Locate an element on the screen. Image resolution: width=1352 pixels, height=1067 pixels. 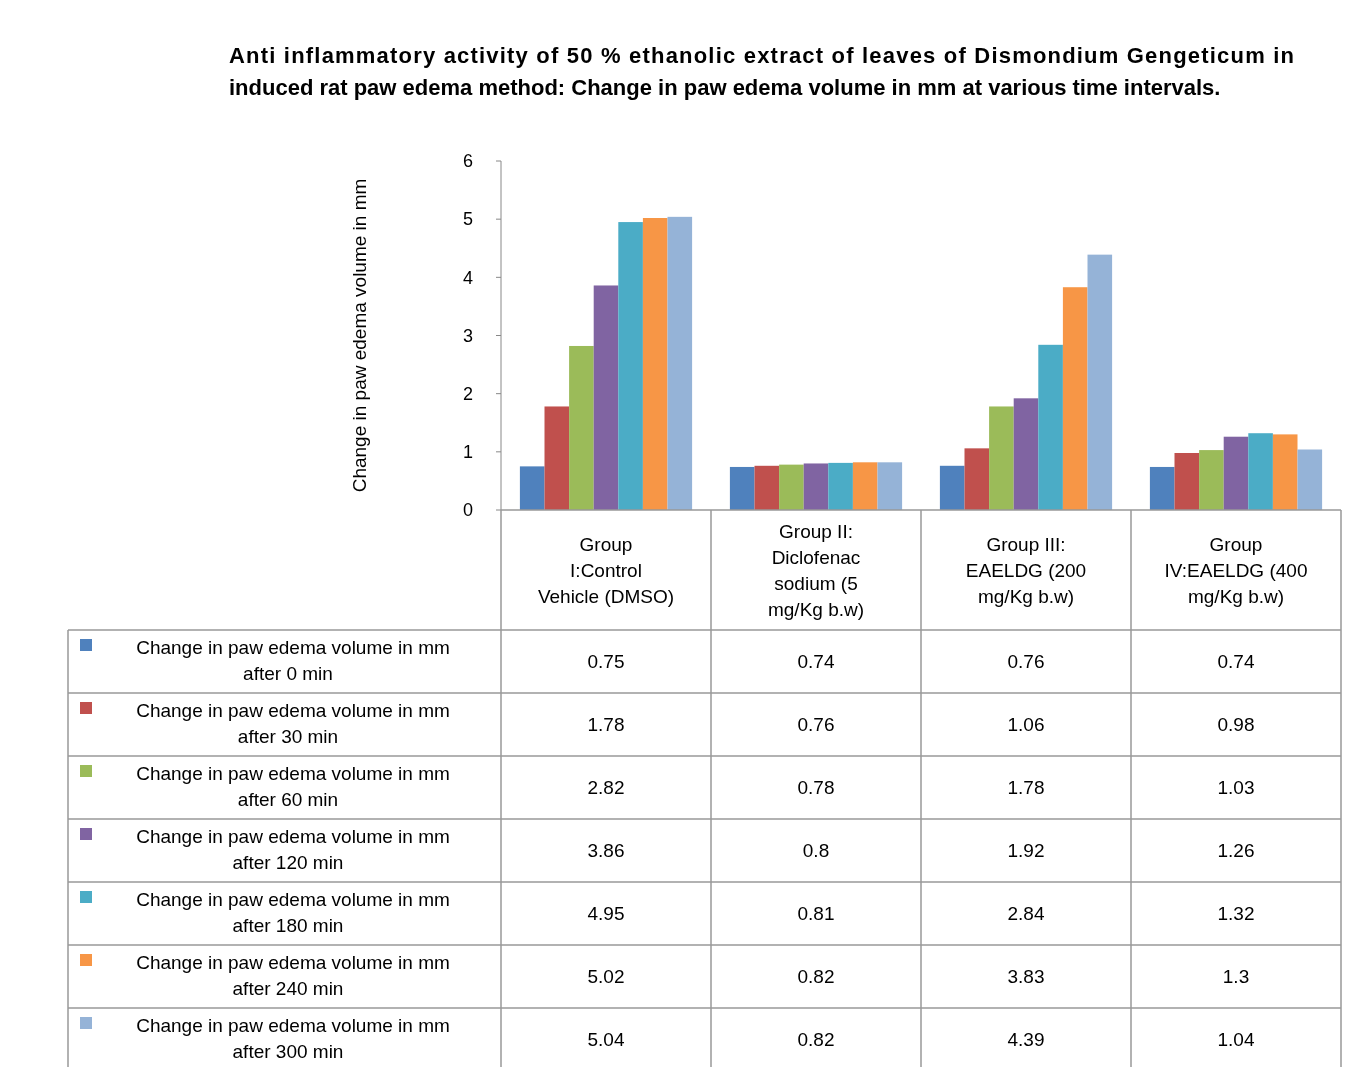
data-label: 1.03 is located at coordinates (1236, 788).